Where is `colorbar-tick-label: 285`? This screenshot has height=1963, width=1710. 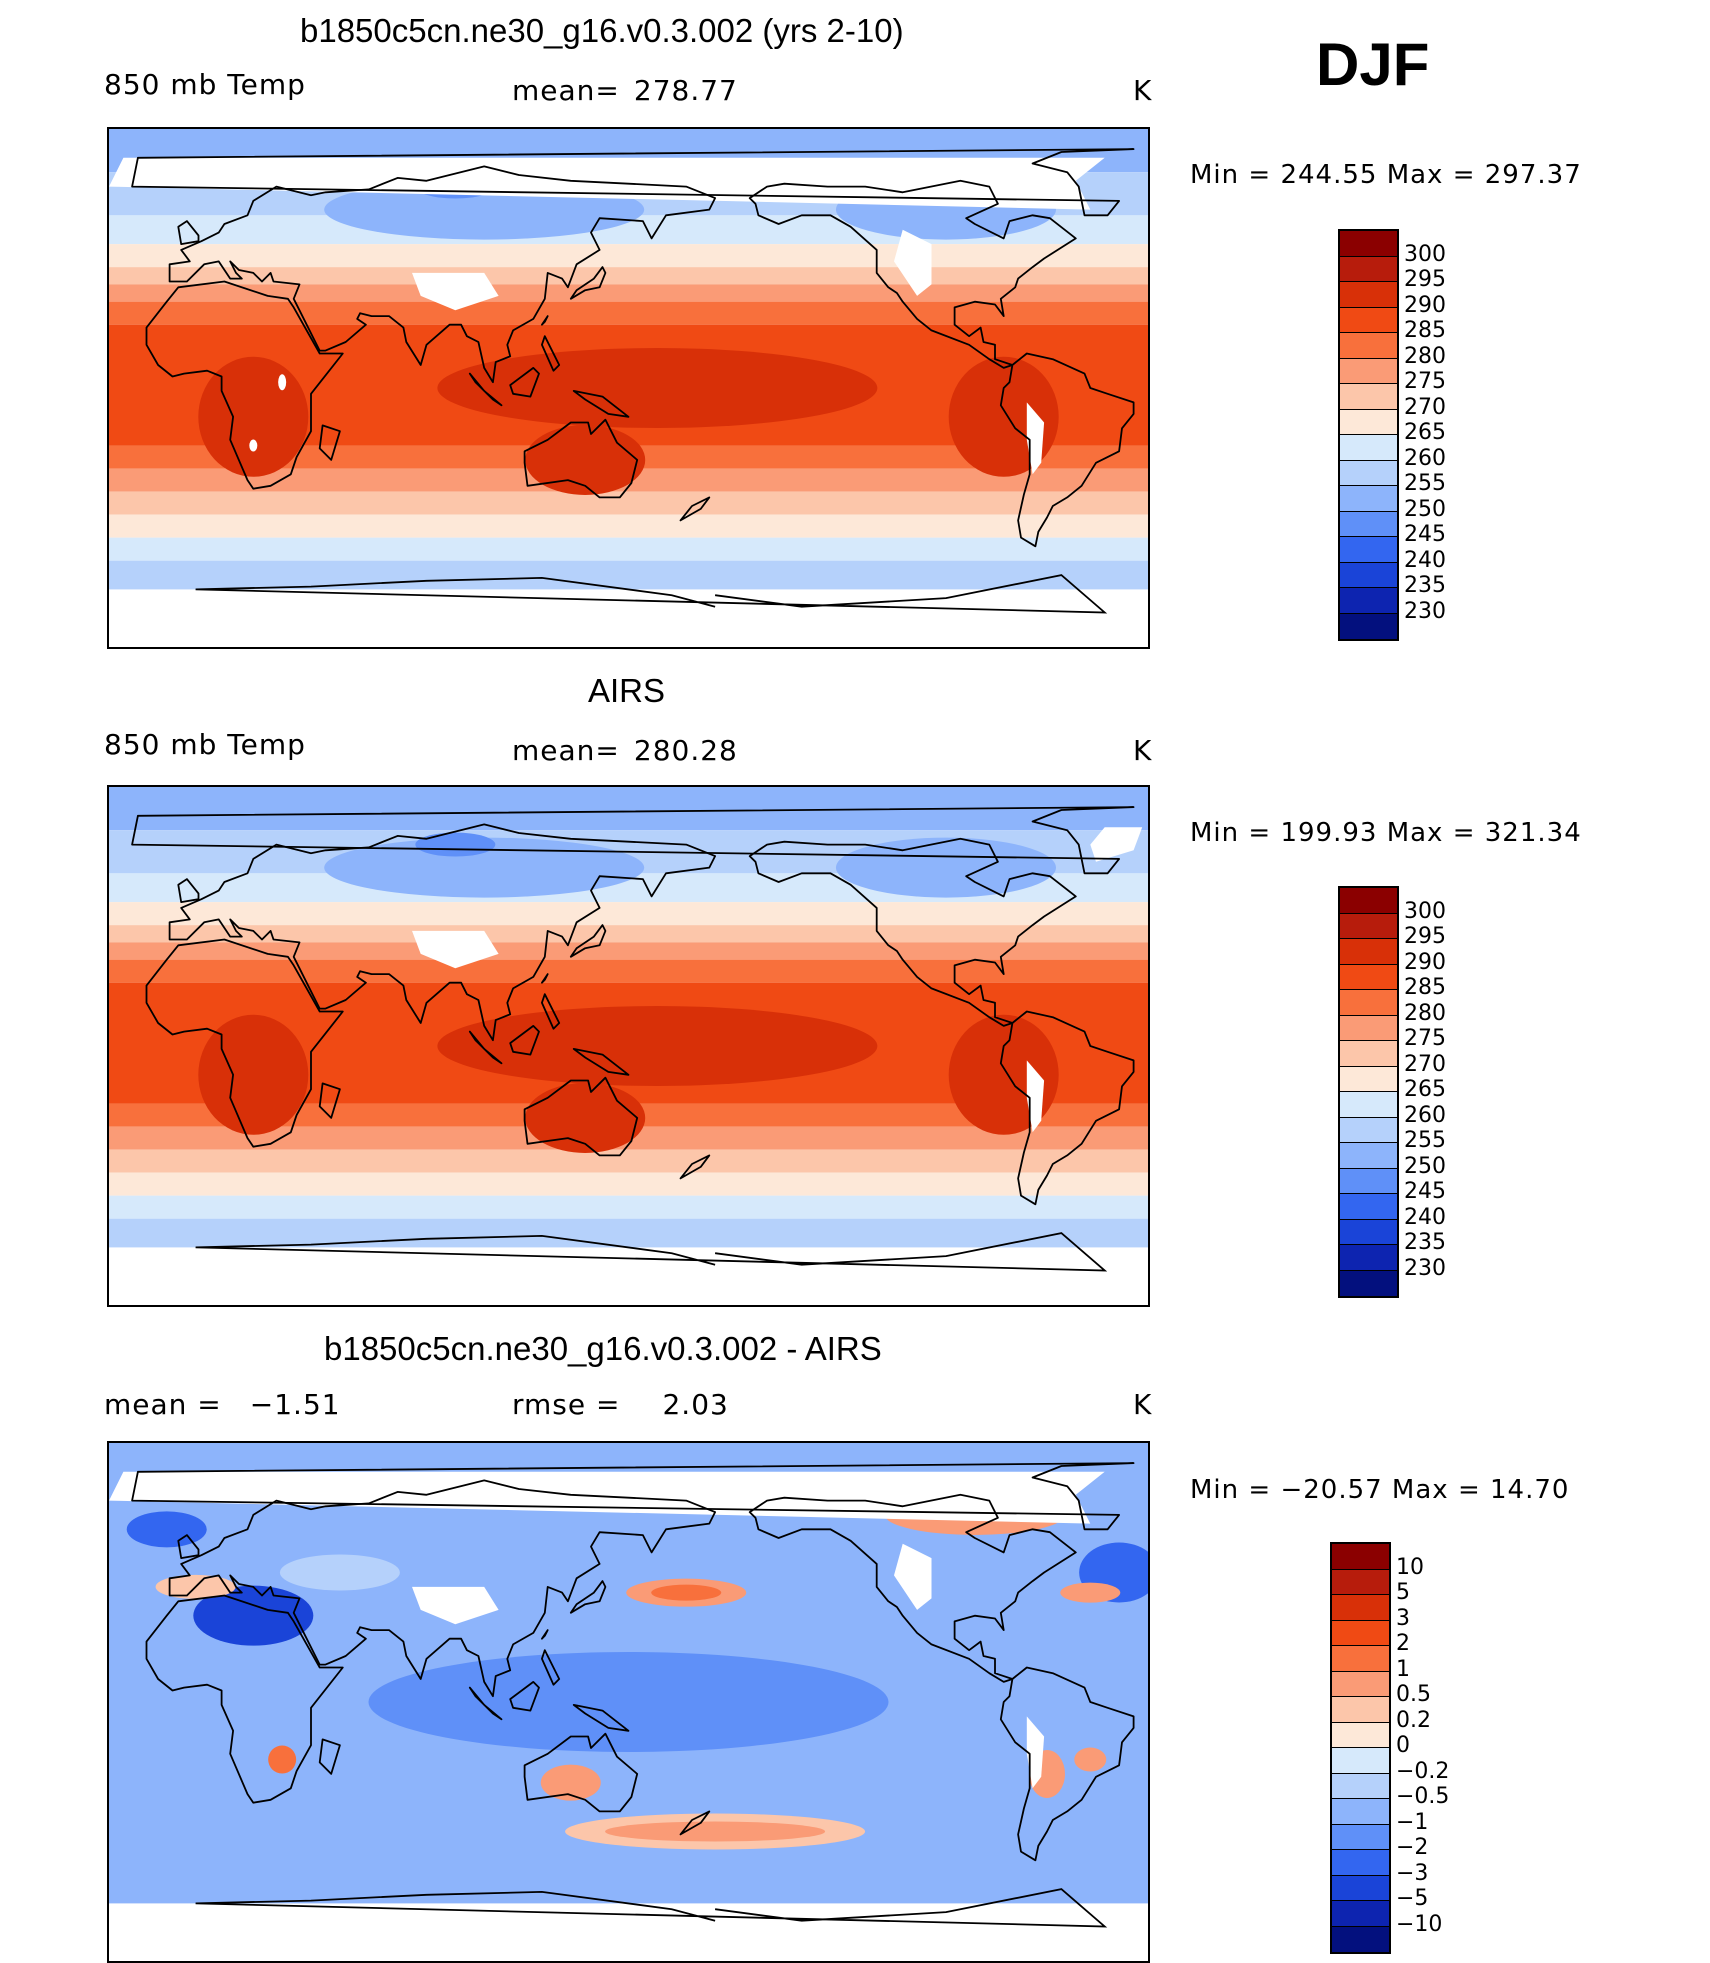 colorbar-tick-label: 285 is located at coordinates (1425, 987).